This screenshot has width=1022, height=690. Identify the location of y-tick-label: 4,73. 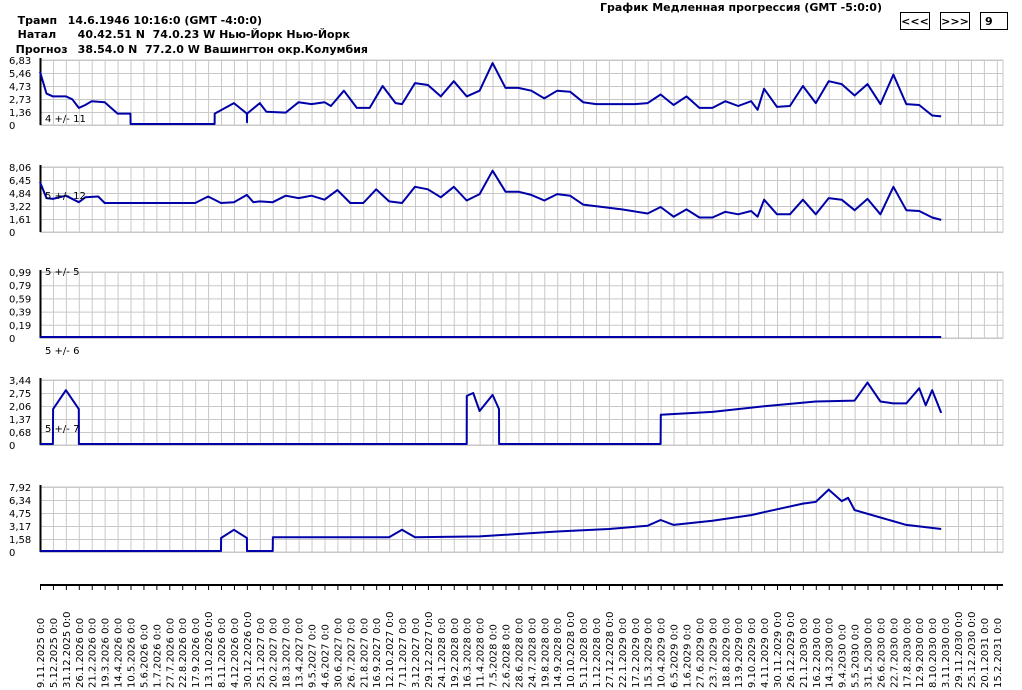
(20, 87).